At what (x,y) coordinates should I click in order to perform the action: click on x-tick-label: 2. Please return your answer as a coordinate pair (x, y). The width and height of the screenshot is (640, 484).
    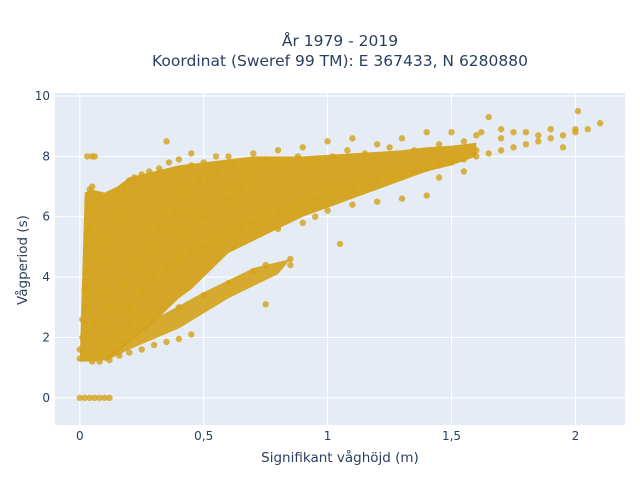
    Looking at the image, I should click on (576, 436).